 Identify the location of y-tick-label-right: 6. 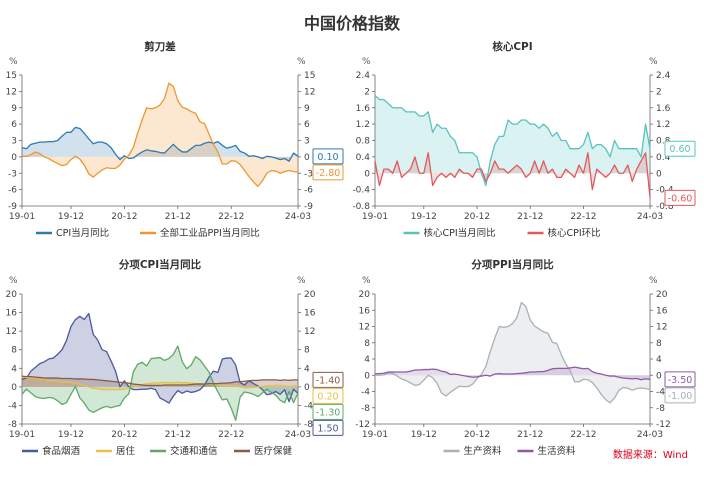
(307, 125).